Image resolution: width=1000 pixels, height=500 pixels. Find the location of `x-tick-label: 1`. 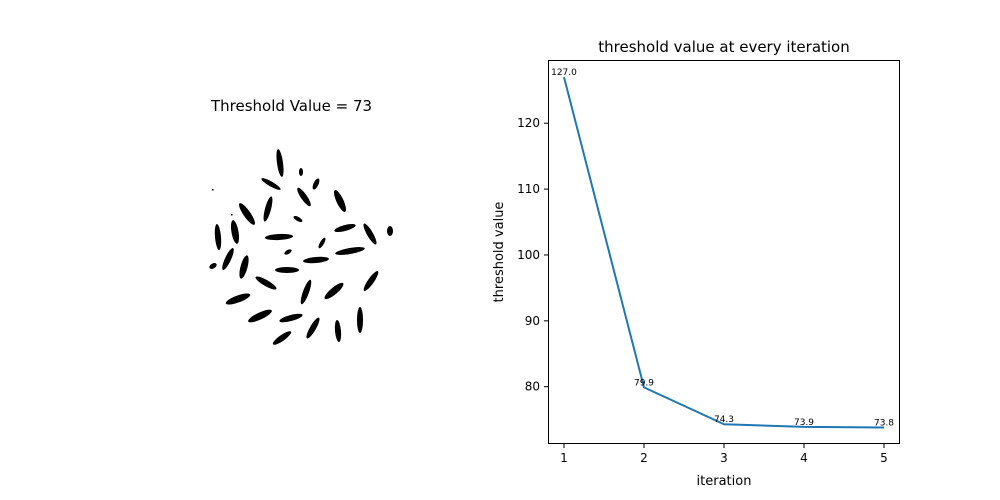

x-tick-label: 1 is located at coordinates (564, 458).